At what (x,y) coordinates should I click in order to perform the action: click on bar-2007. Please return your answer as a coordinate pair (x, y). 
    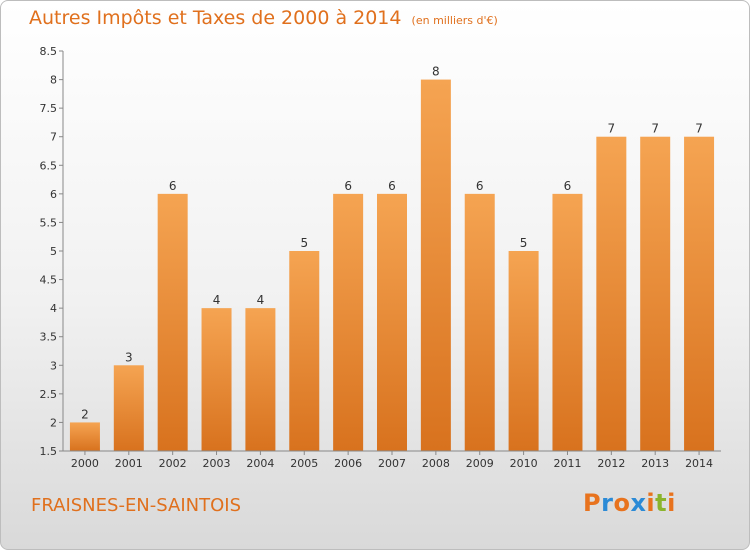
    Looking at the image, I should click on (392, 322).